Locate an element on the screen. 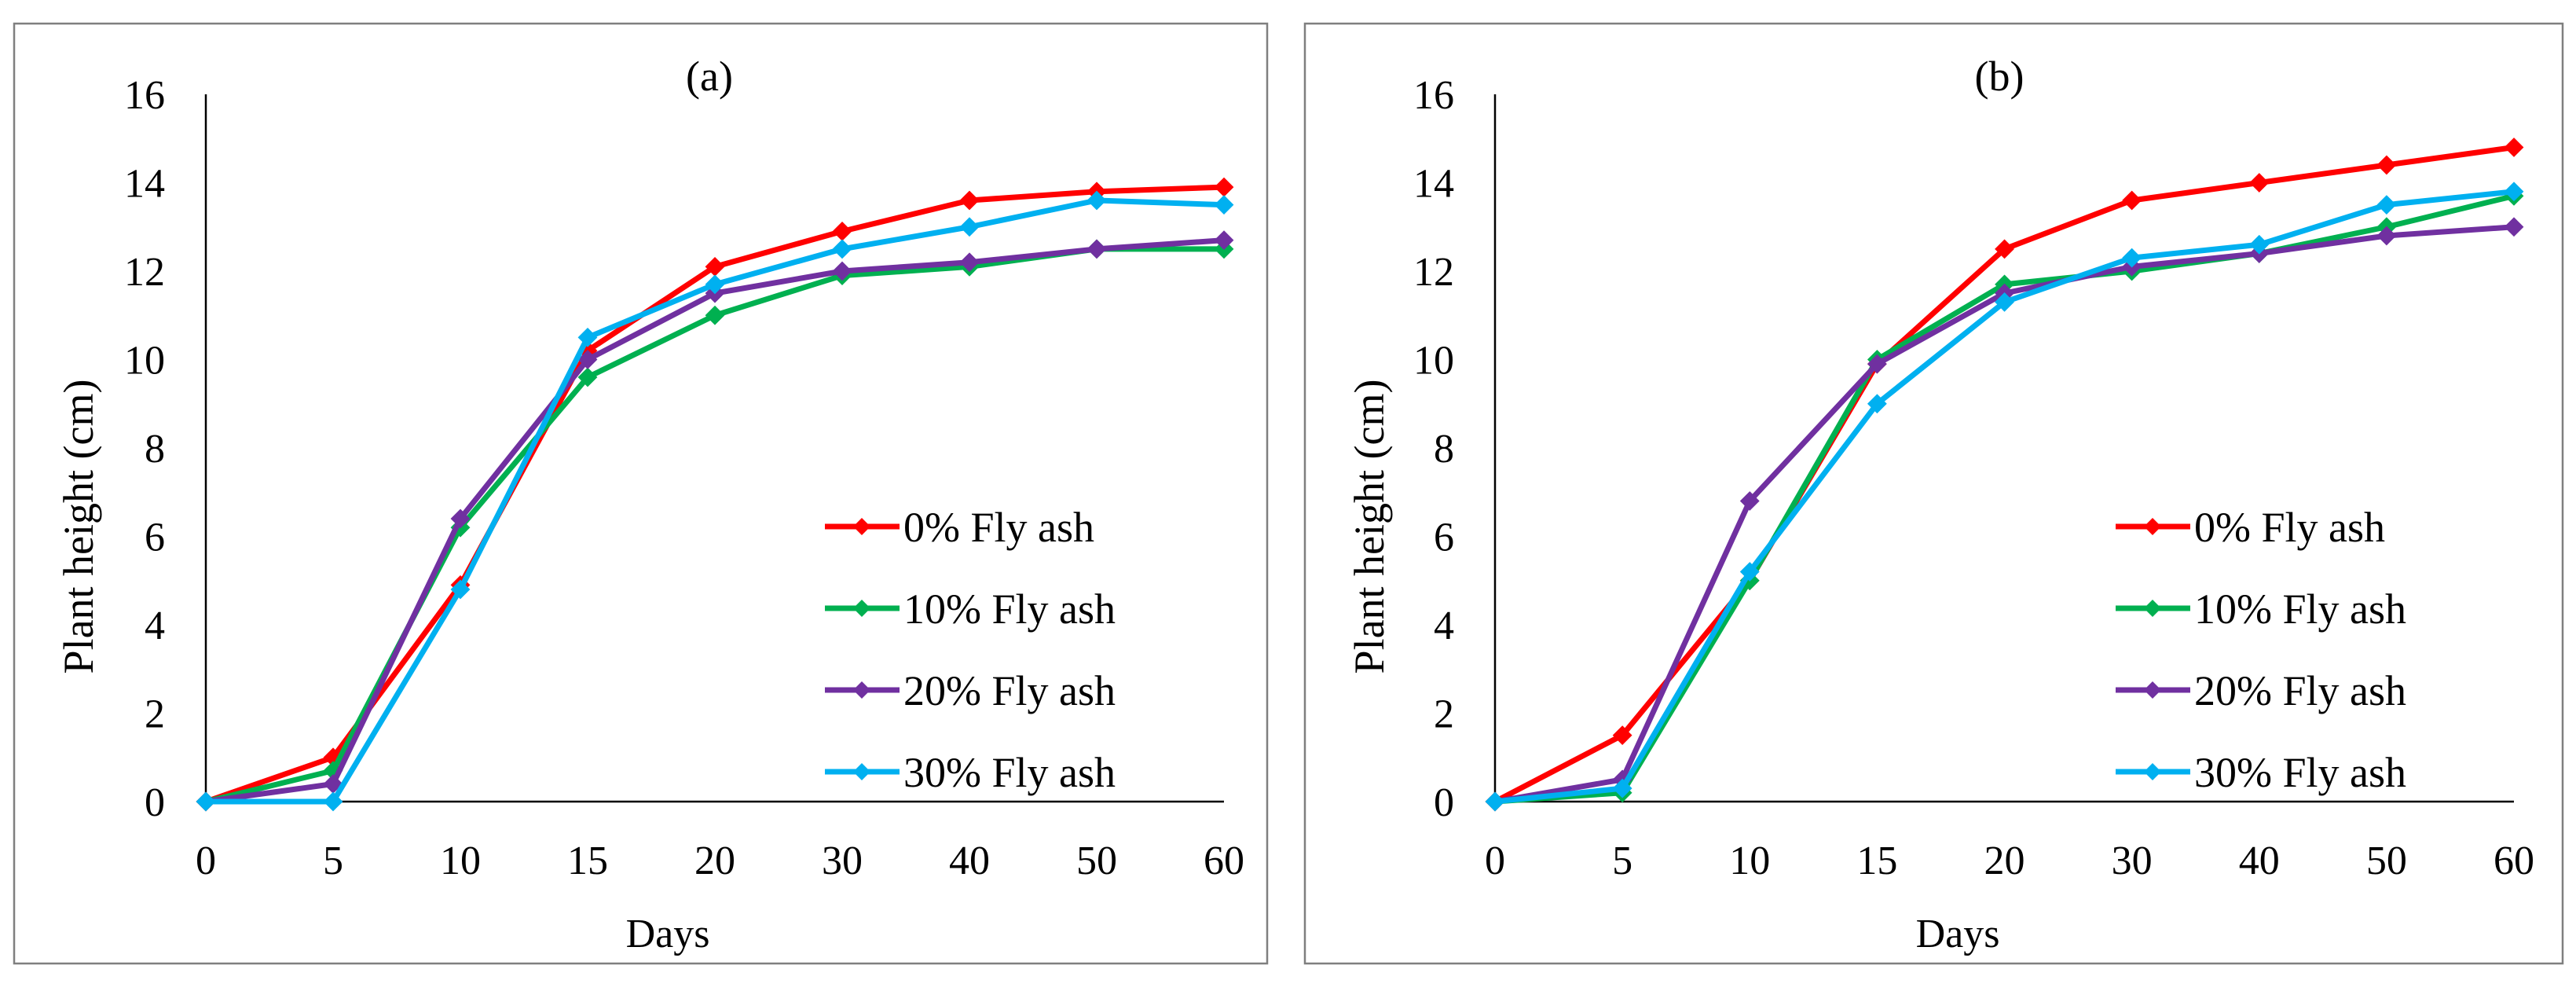  panel-a-x-tick-label: 50 is located at coordinates (1096, 861).